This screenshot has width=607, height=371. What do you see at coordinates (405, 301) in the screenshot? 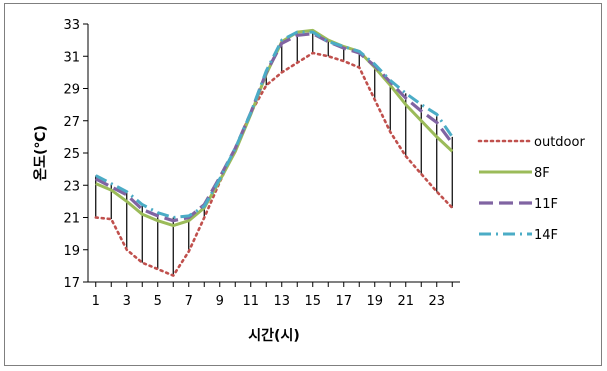
I see `x-tick-label: 21` at bounding box center [405, 301].